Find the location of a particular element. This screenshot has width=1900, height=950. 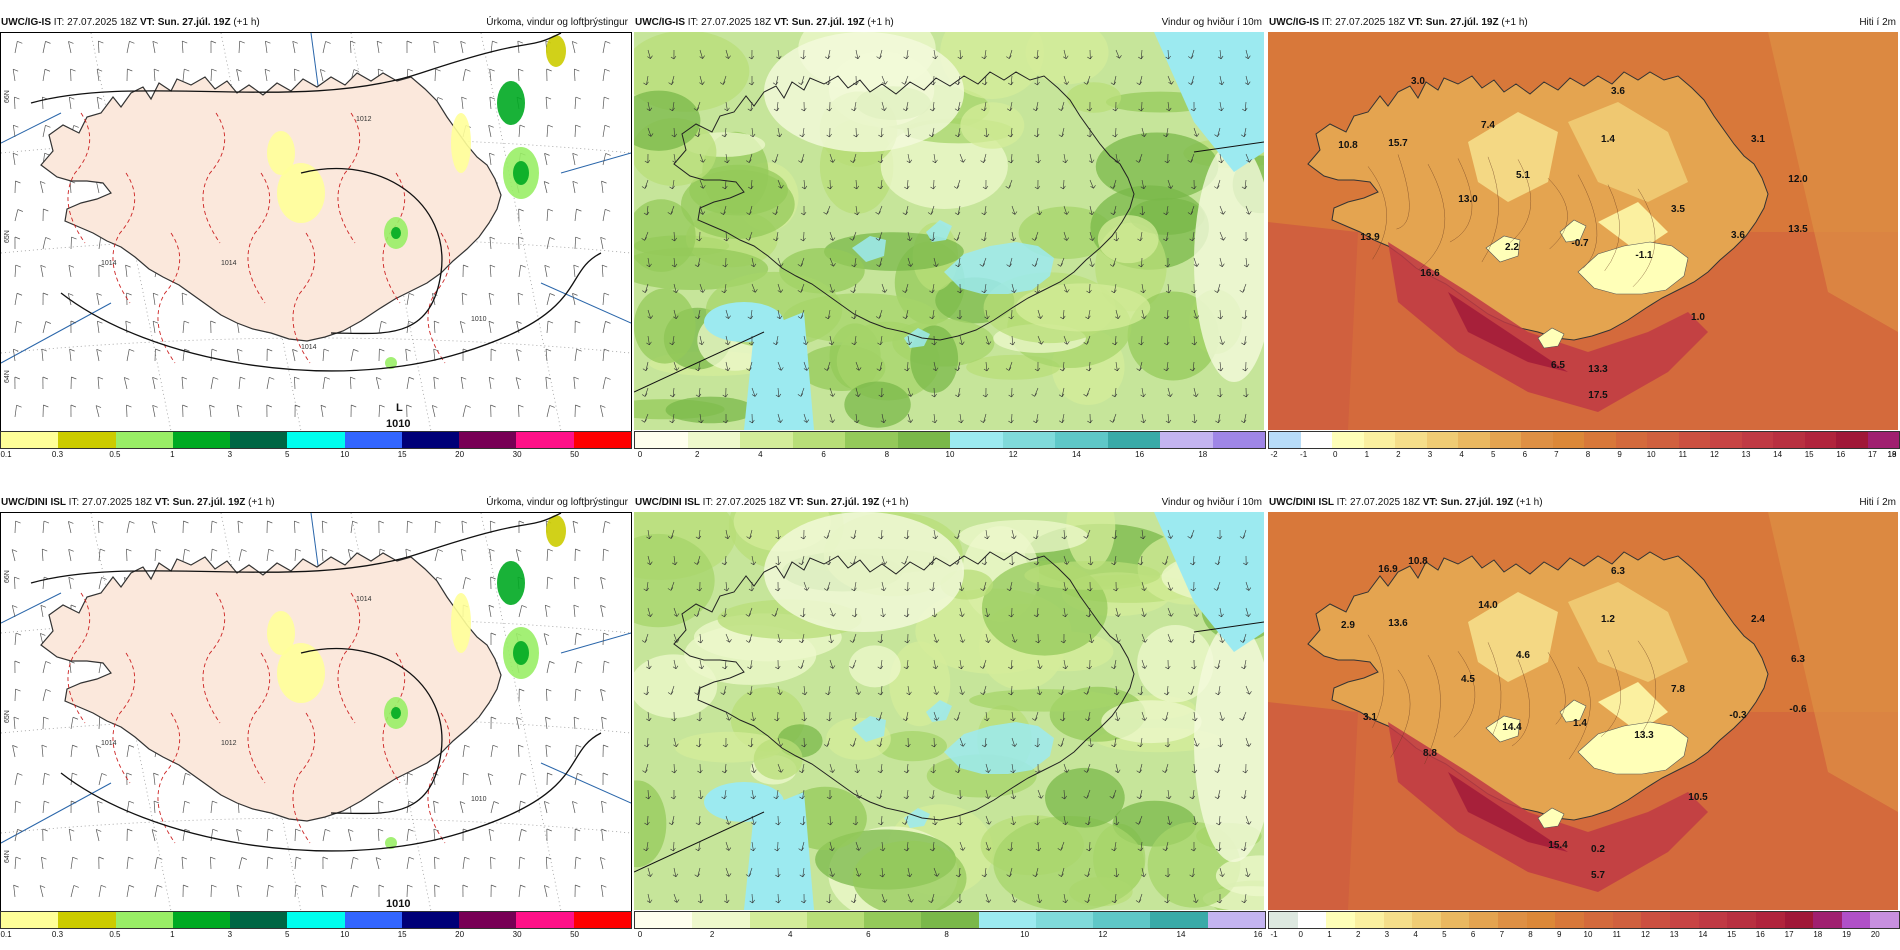

temperature-value: 0.2 is located at coordinates (1598, 849).